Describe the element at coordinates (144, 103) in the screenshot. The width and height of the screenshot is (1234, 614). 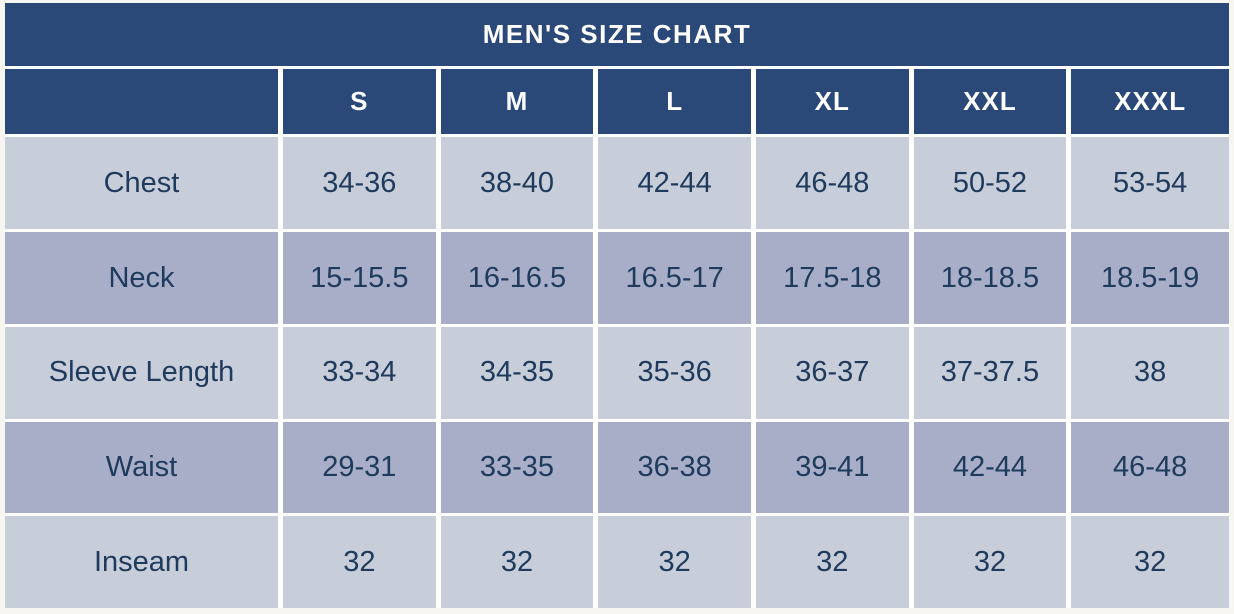
I see `corner-empty-cell` at that location.